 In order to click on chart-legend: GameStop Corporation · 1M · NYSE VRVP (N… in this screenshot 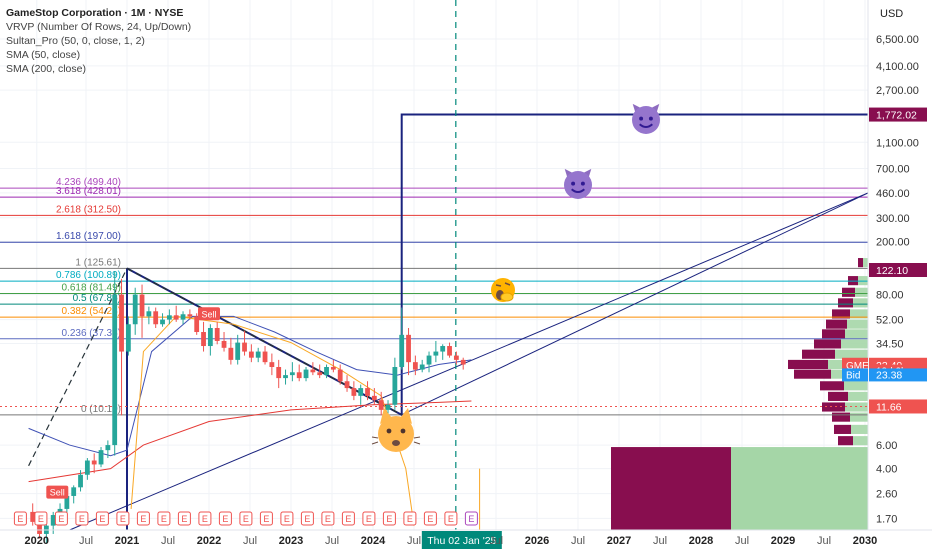, I will do `click(98, 41)`.